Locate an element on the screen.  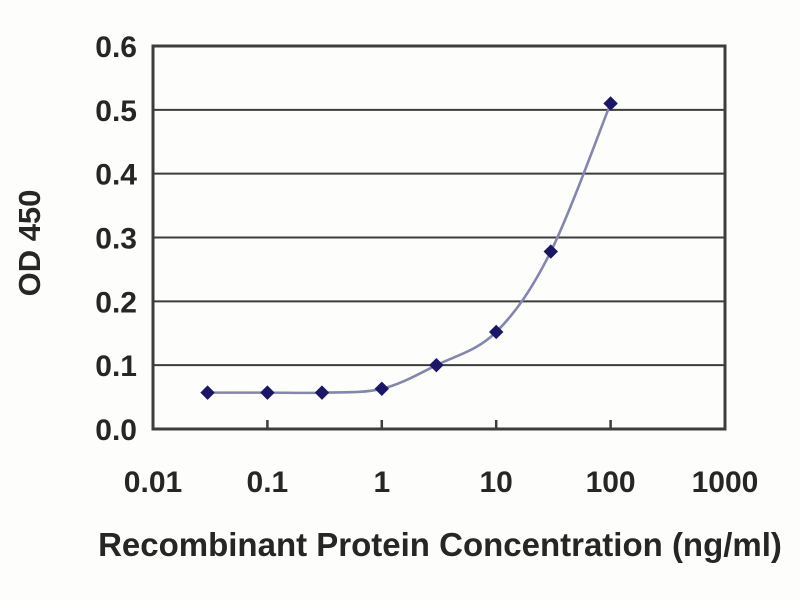
y-tick-label: 0.1 is located at coordinates (116, 366).